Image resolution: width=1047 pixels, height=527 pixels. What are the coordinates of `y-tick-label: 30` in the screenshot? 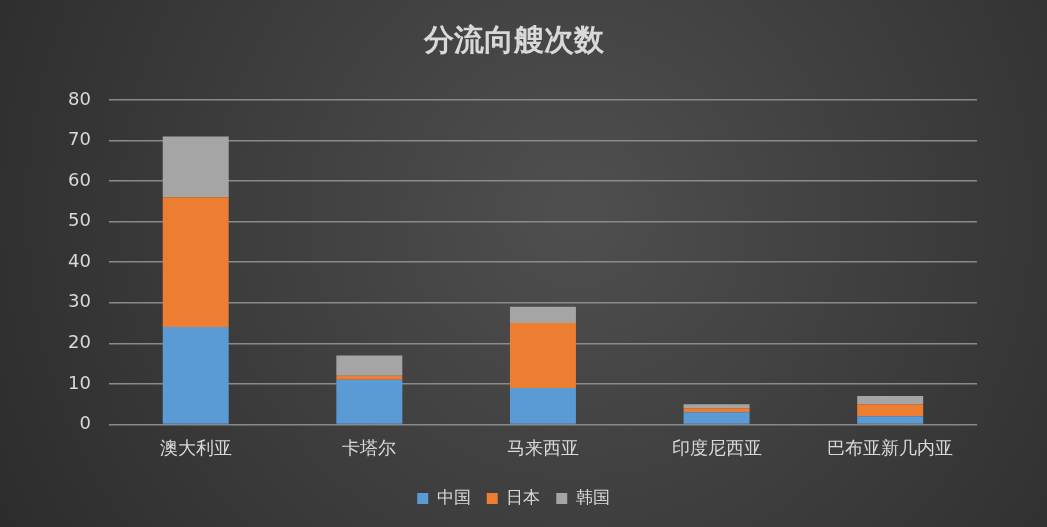 It's located at (79, 301).